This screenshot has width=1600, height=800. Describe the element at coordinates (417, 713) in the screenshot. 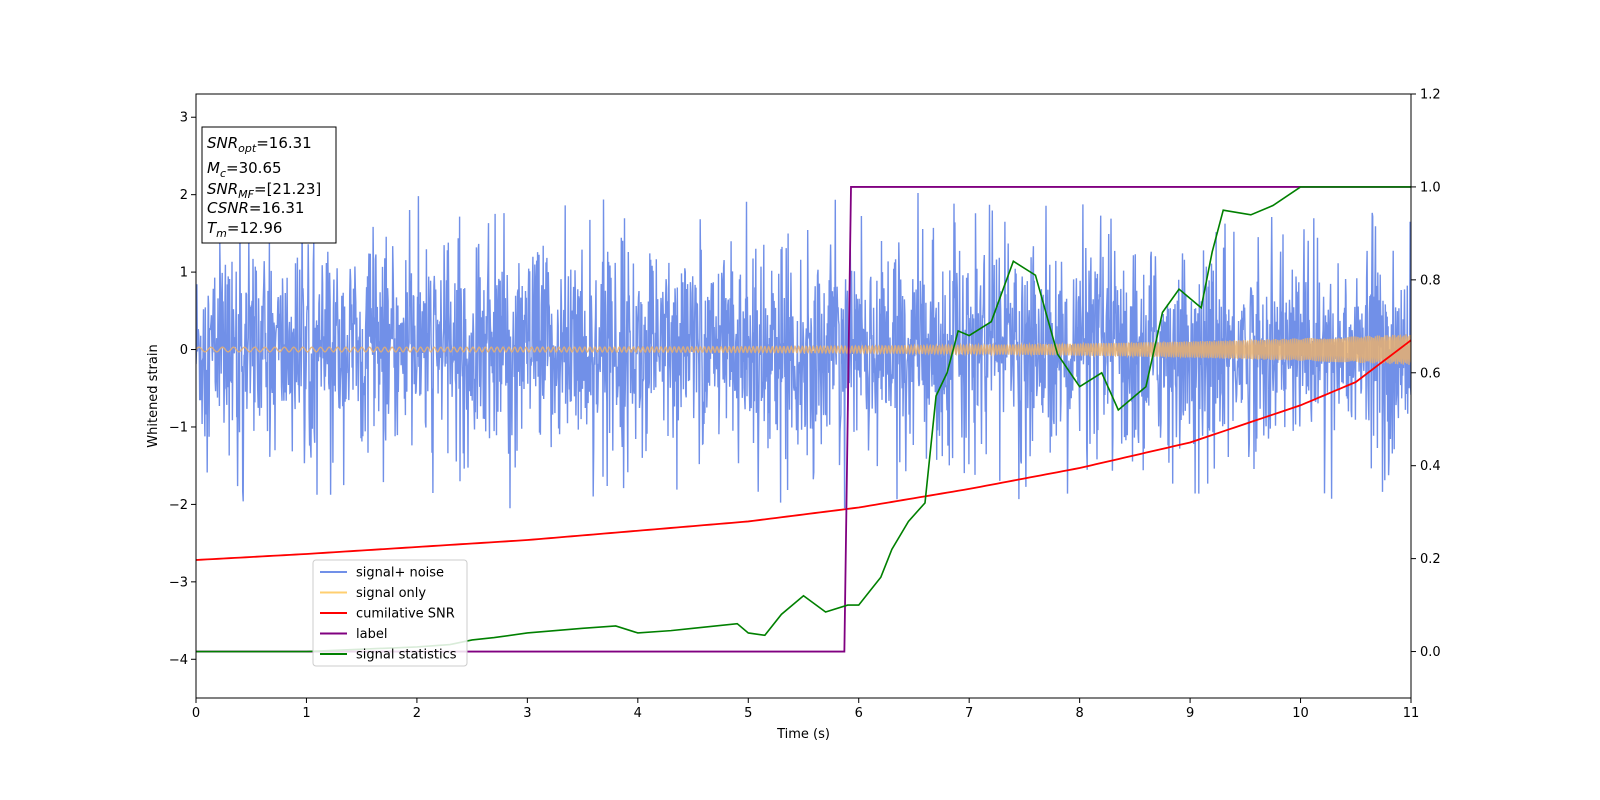

I see `x-tick-label: 2` at that location.